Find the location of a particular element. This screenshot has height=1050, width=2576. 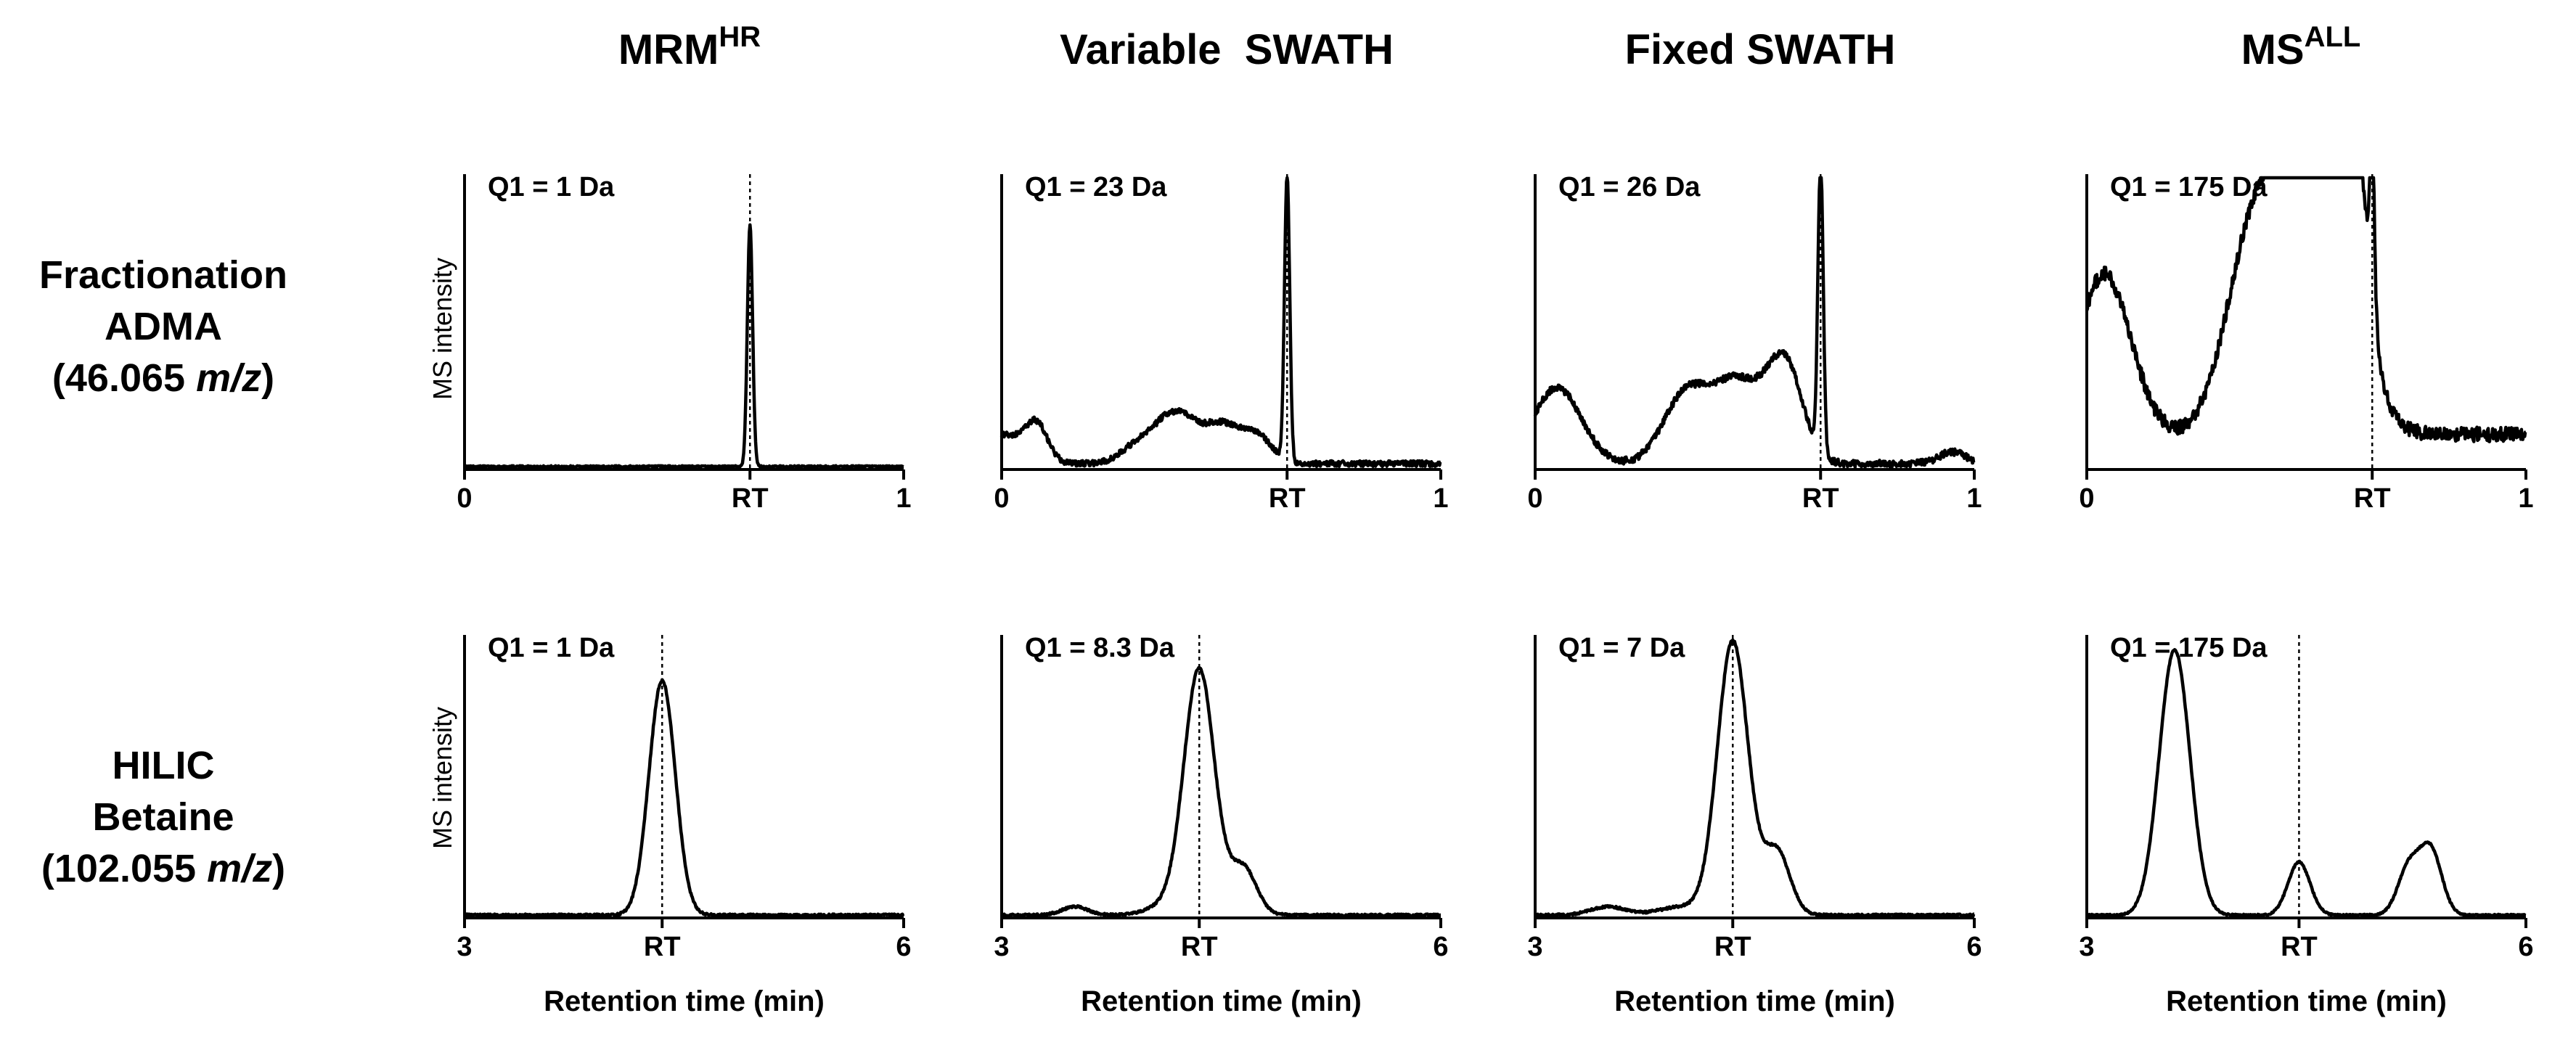

row-label-line: (46.065 m/z) is located at coordinates (163, 378).